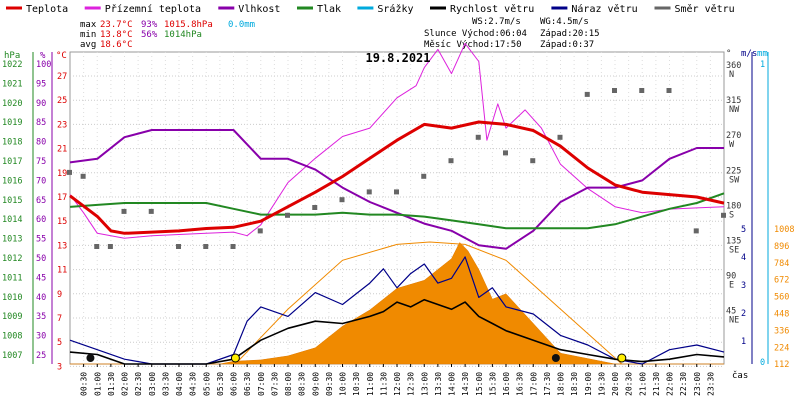  I want to click on x-tick-label: 08:00, so click(288, 384).